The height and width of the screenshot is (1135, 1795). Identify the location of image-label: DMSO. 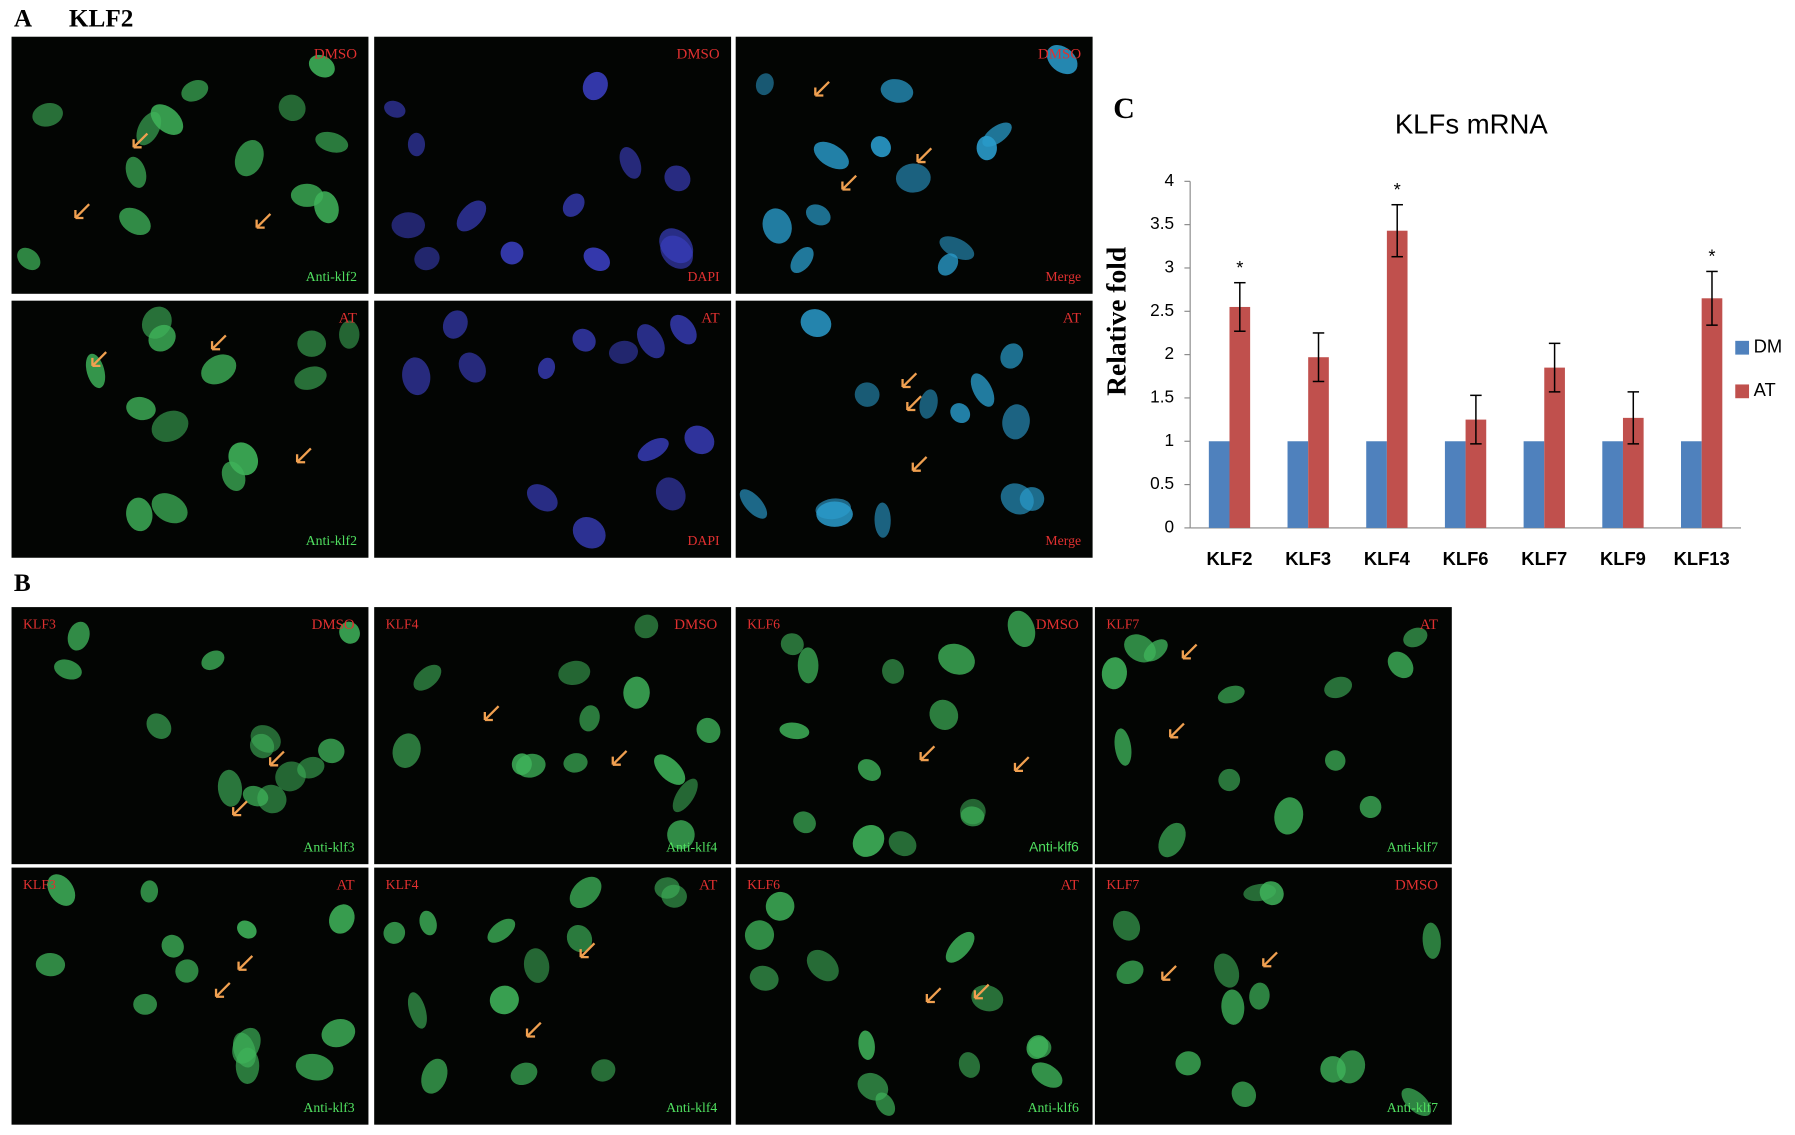
(1059, 55).